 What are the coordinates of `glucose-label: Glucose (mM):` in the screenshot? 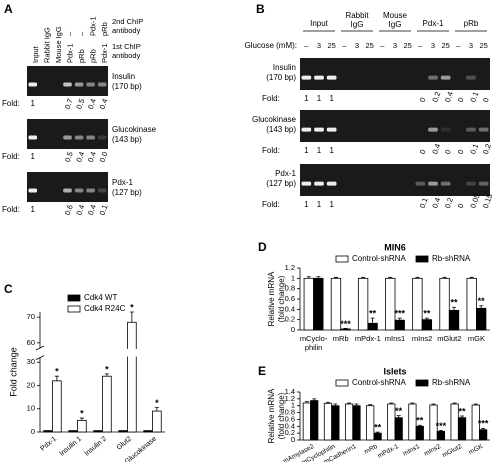 It's located at (271, 45).